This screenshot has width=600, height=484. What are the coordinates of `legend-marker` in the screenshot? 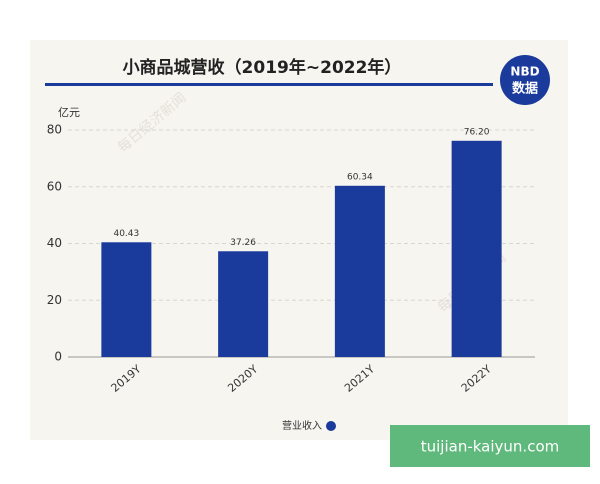 It's located at (331, 426).